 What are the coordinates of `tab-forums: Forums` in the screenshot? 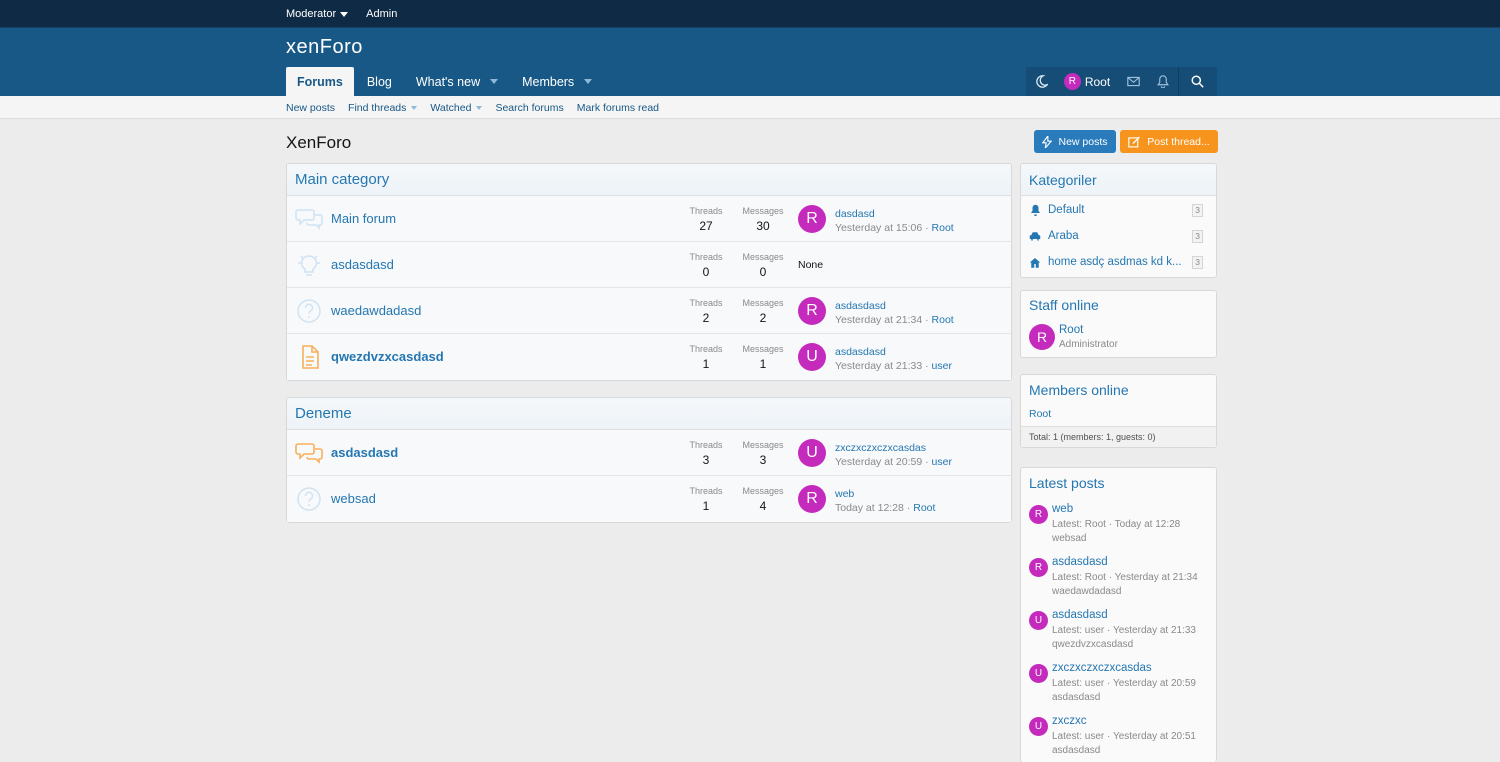 It's located at (320, 81).